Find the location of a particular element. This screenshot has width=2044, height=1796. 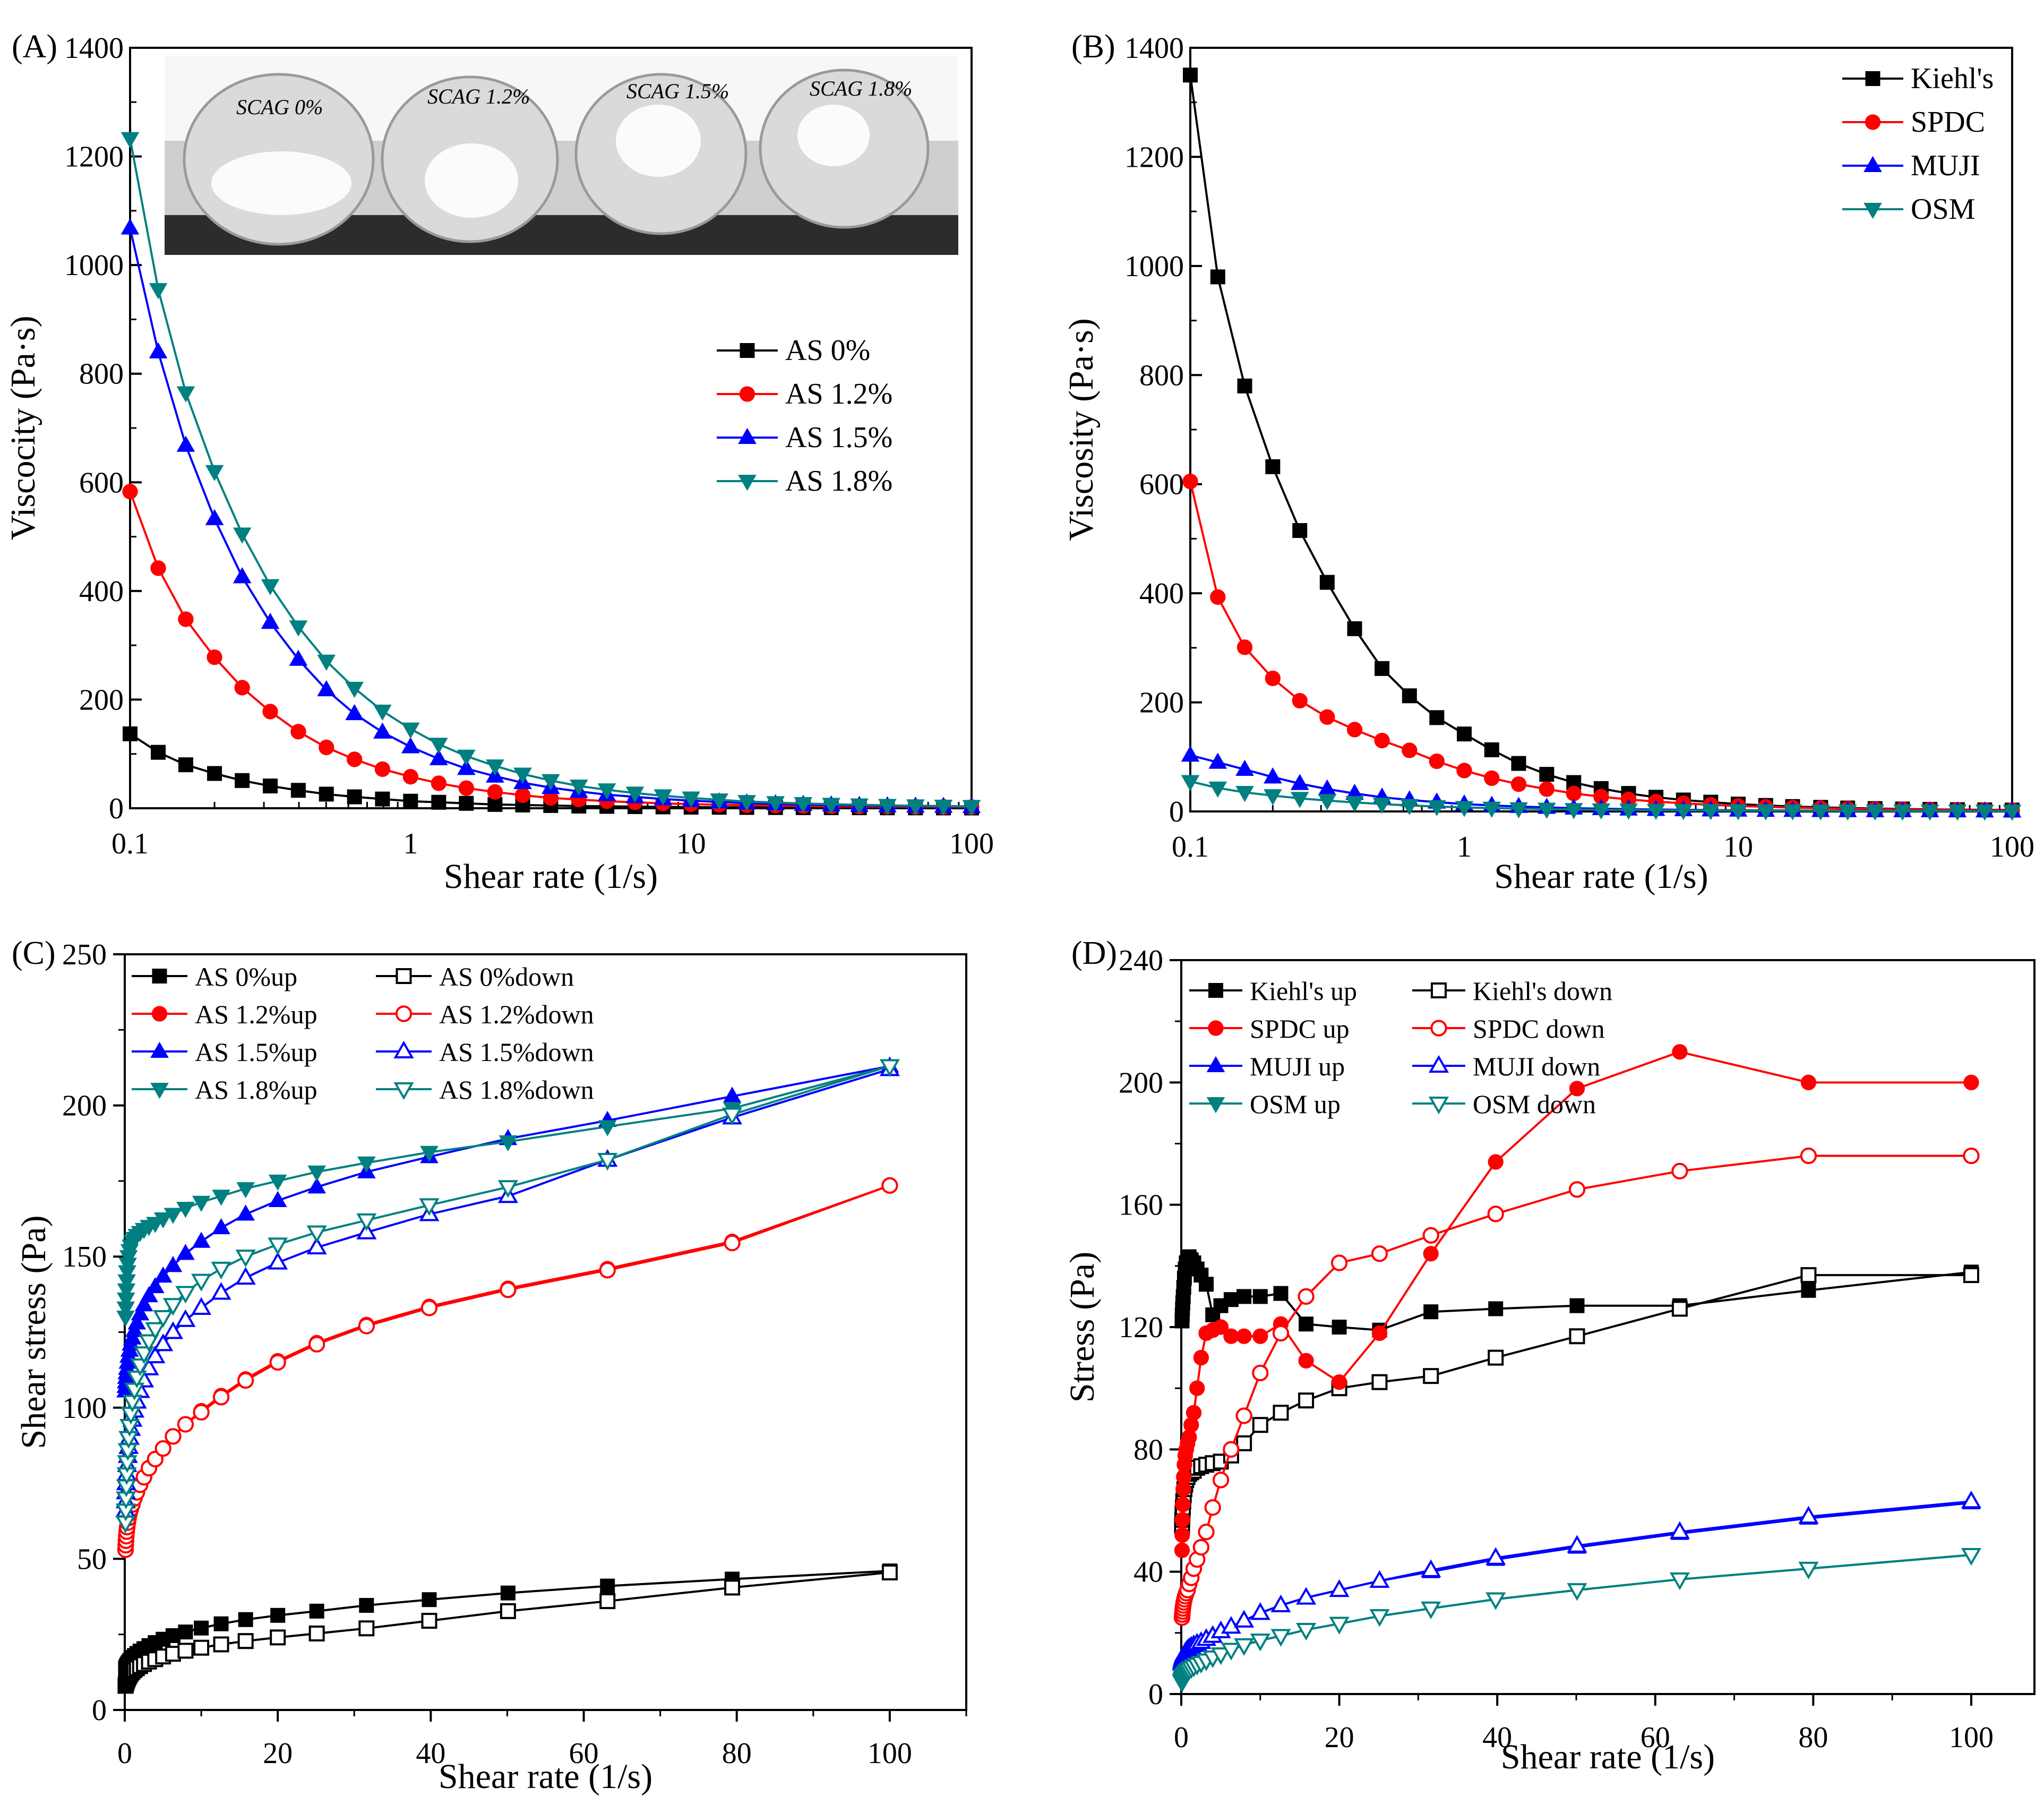

legend-label: MUJI down is located at coordinates (1536, 1066).